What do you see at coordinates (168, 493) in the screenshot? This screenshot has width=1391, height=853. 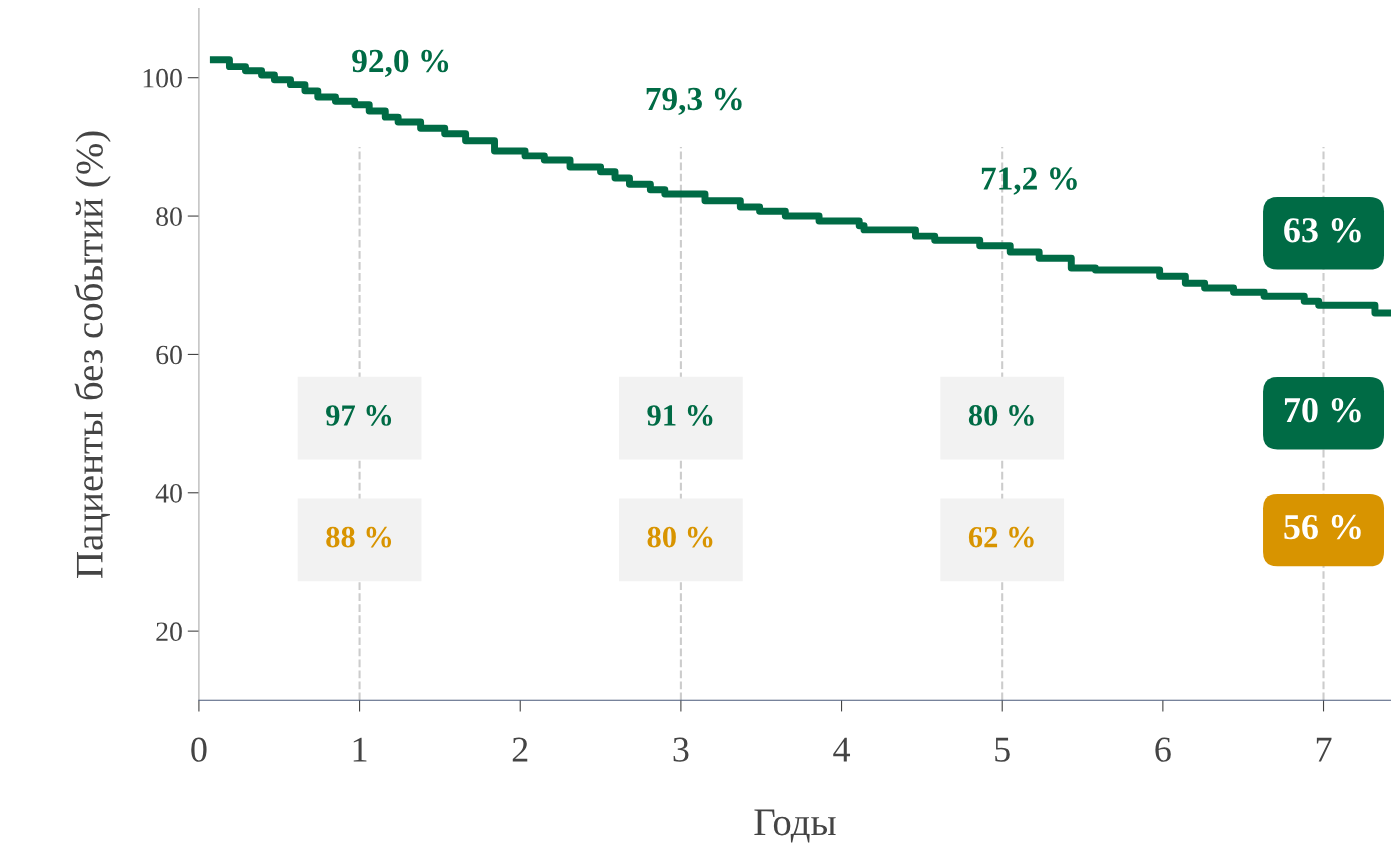 I see `y-tick-label: 40` at bounding box center [168, 493].